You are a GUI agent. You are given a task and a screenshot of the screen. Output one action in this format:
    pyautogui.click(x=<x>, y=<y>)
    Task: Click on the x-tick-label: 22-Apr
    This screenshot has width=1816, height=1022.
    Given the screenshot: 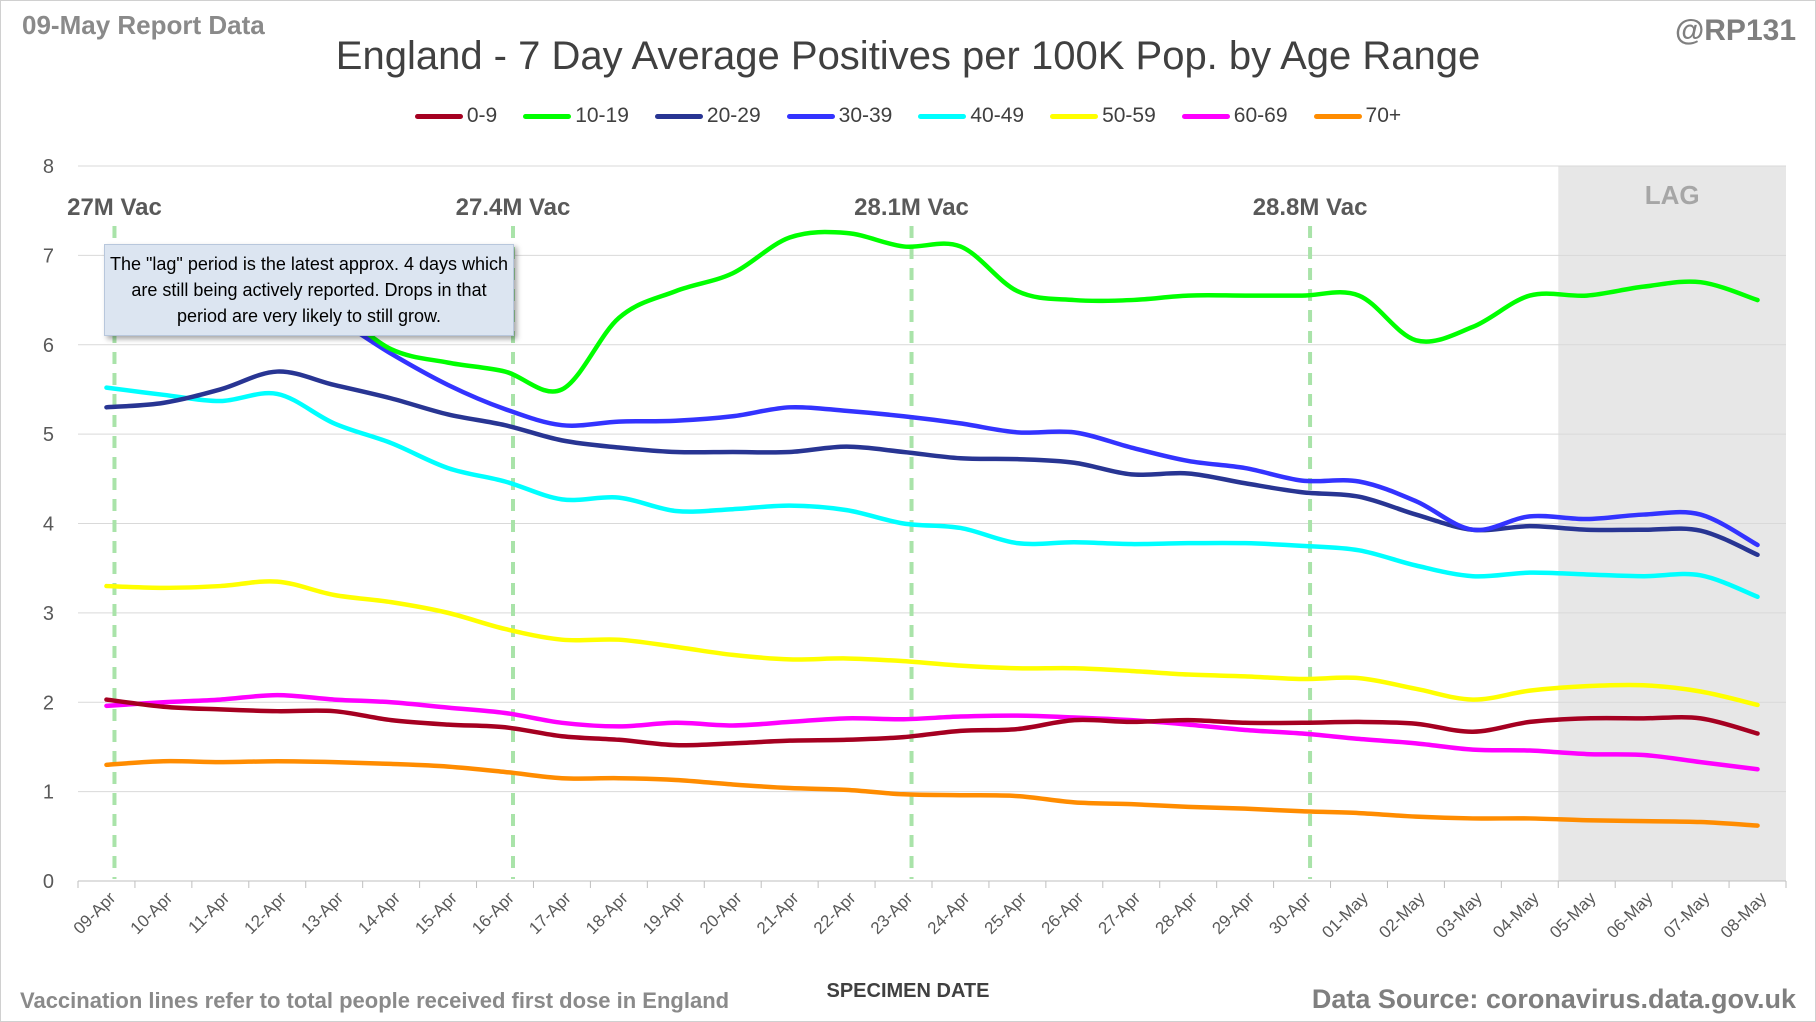 What is the action you would take?
    pyautogui.click(x=835, y=913)
    